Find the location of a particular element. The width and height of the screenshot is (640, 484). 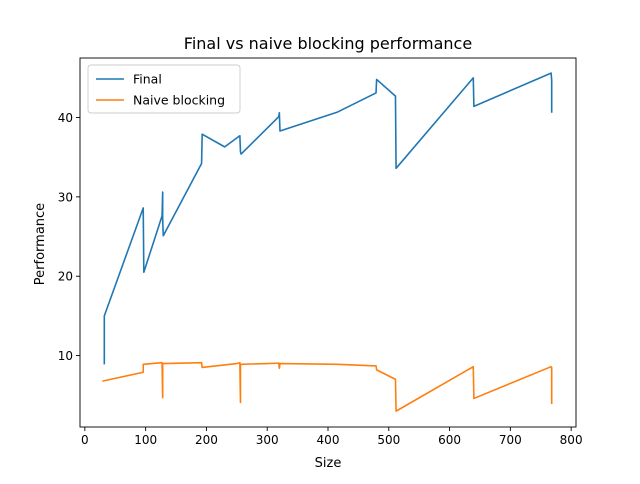

legend-label-1: Naive blocking is located at coordinates (179, 100).